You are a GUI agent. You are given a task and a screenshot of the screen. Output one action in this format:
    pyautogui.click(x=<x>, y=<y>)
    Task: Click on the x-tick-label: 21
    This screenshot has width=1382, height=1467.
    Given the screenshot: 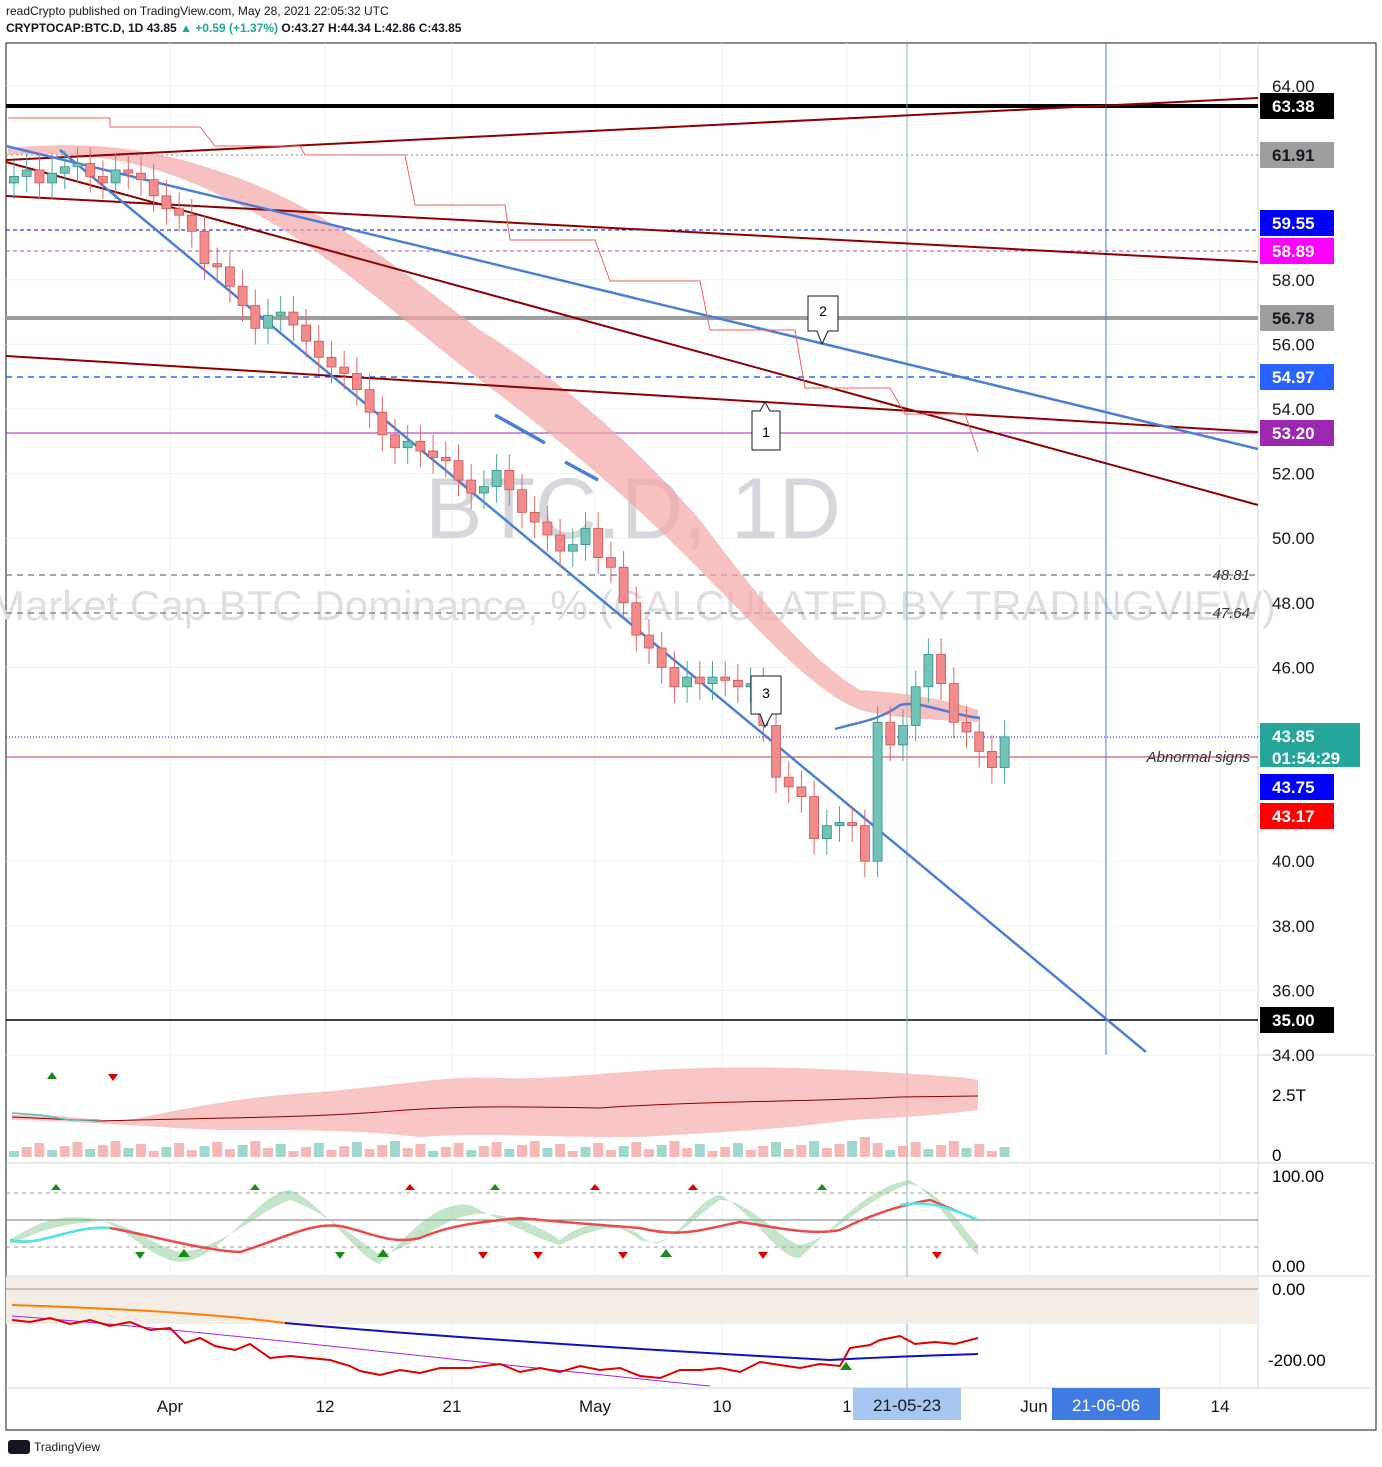 What is the action you would take?
    pyautogui.click(x=452, y=1406)
    